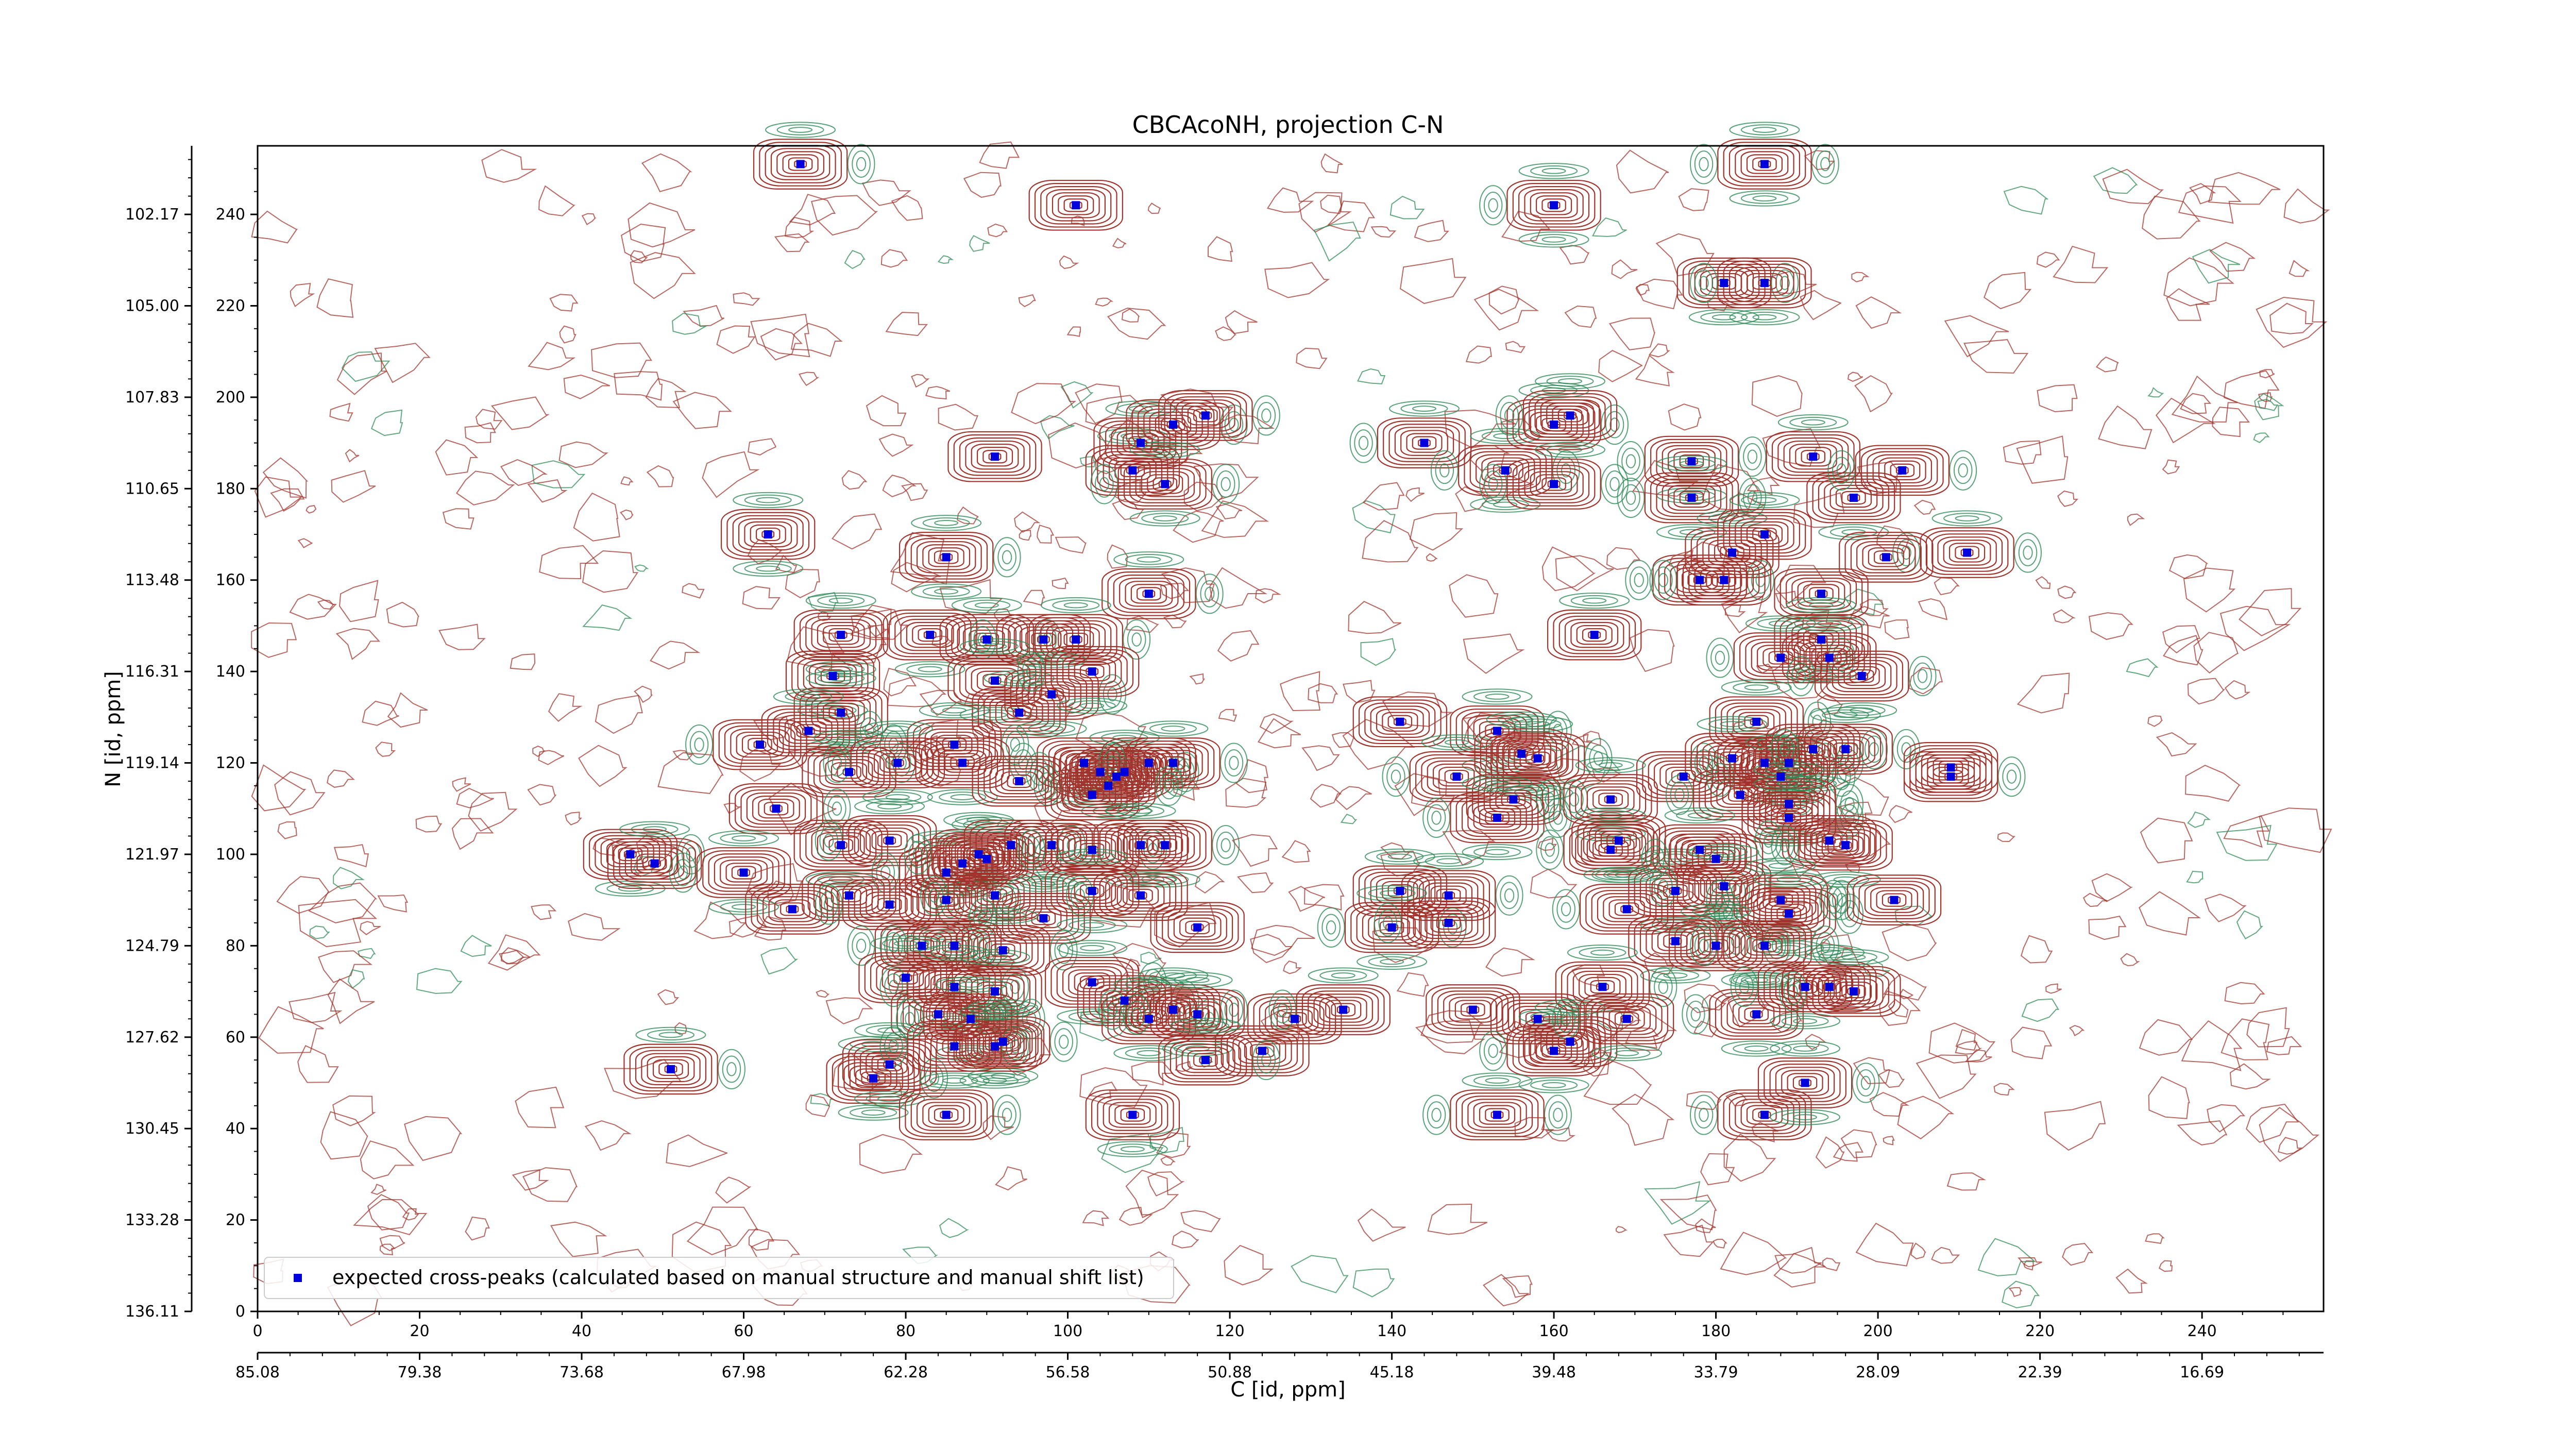 The image size is (2576, 1449). Describe the element at coordinates (1268, 1325) in the screenshot. I see `x-axis-ticks: 0 20 40 60 80 100 120 140 160 180 200 220 240` at that location.